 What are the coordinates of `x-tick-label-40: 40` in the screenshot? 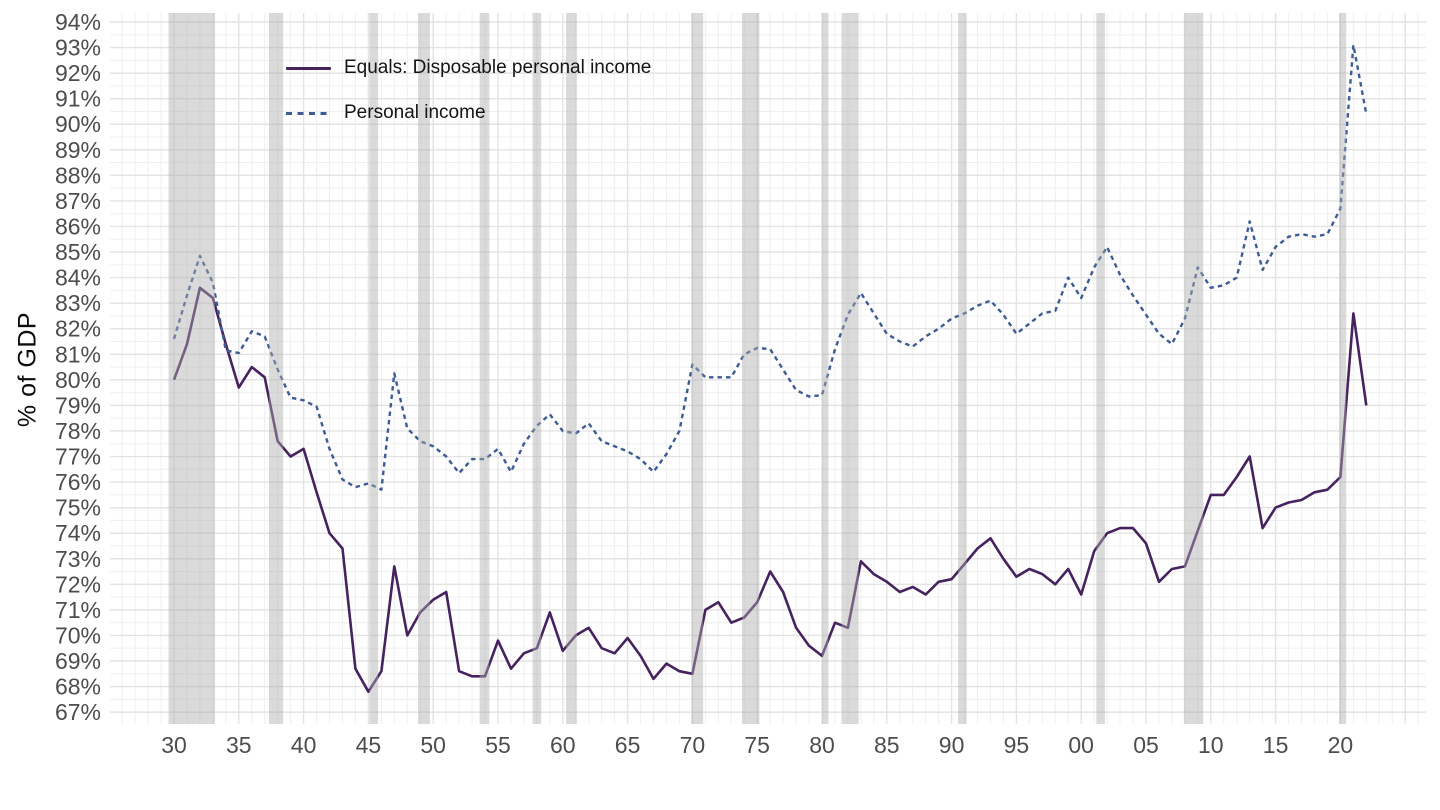 It's located at (304, 745).